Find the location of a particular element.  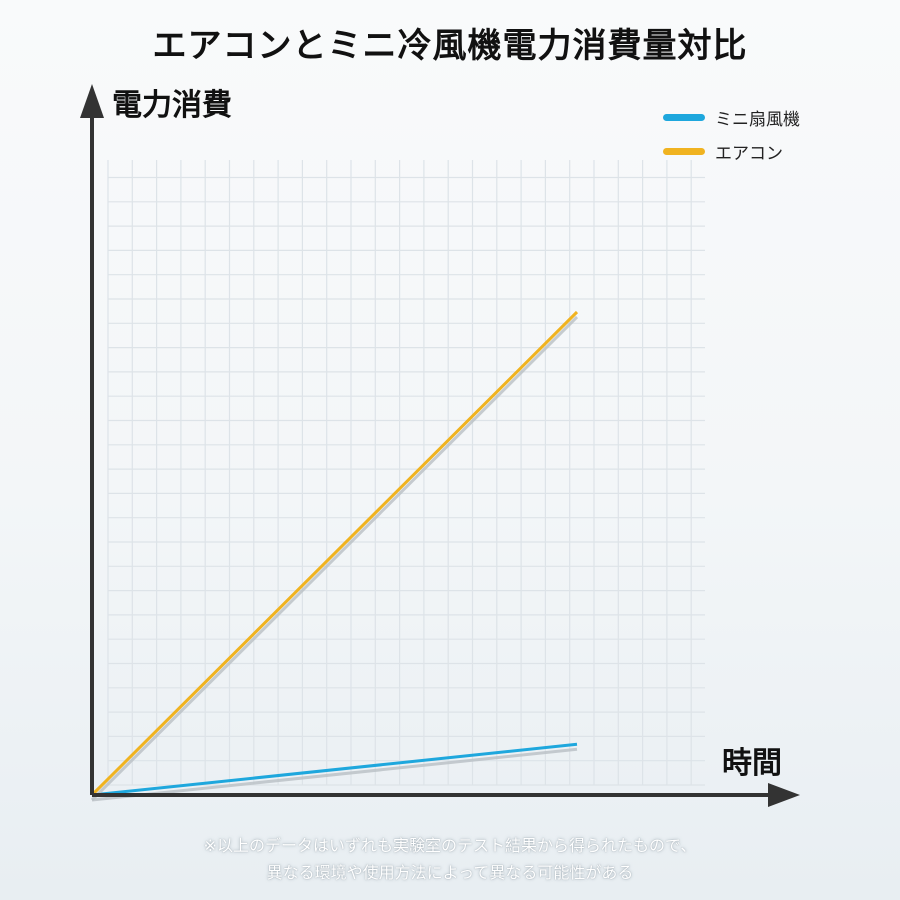

legend-item-air-conditioner: エアコン is located at coordinates (731, 151).